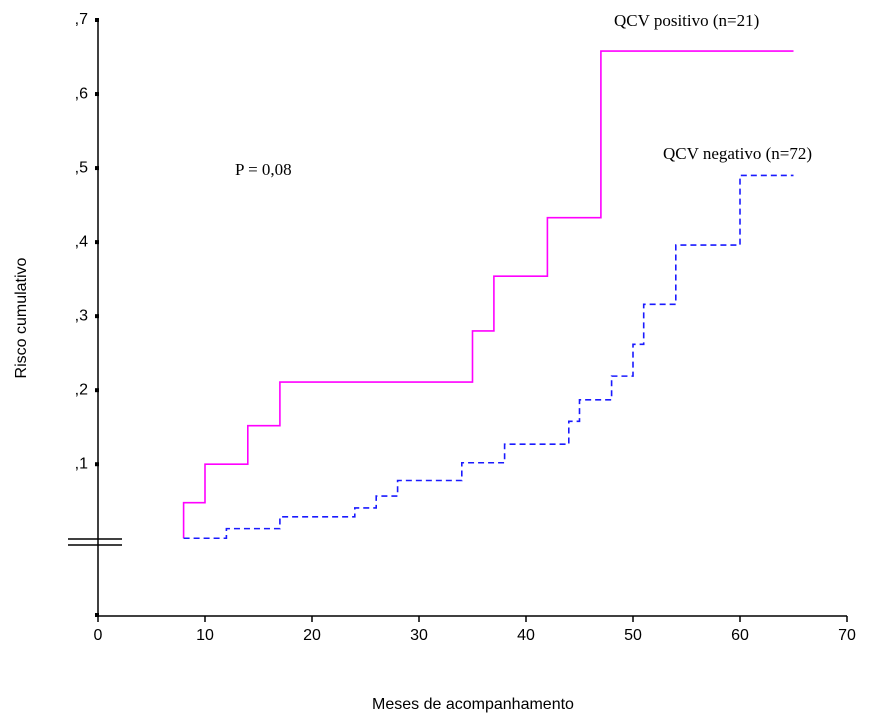 This screenshot has width=887, height=719. Describe the element at coordinates (419, 635) in the screenshot. I see `x-tick-label: 30` at that location.